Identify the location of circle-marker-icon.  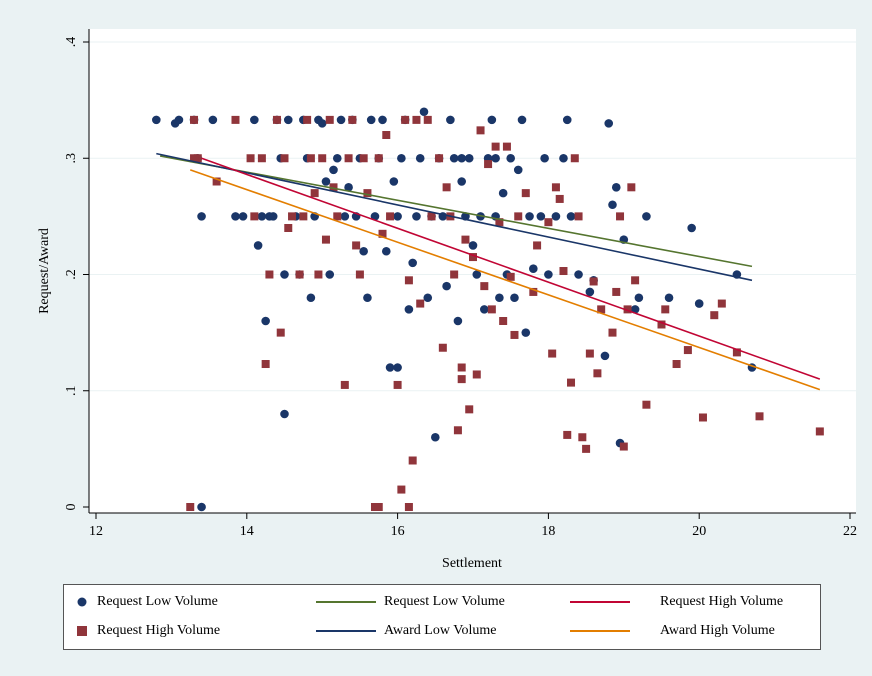
(82, 602).